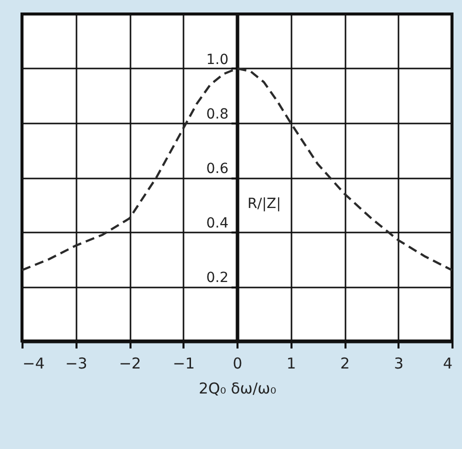 The width and height of the screenshot is (462, 449). I want to click on x-tick-label: 2, so click(345, 363).